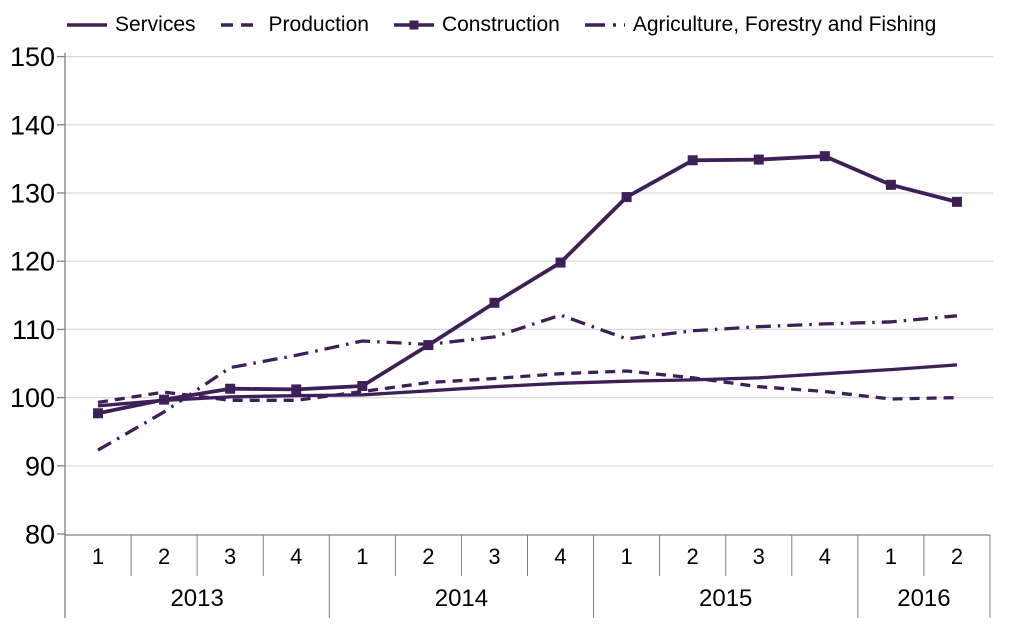 This screenshot has width=1024, height=625. What do you see at coordinates (725, 598) in the screenshot?
I see `year-label: 2015` at bounding box center [725, 598].